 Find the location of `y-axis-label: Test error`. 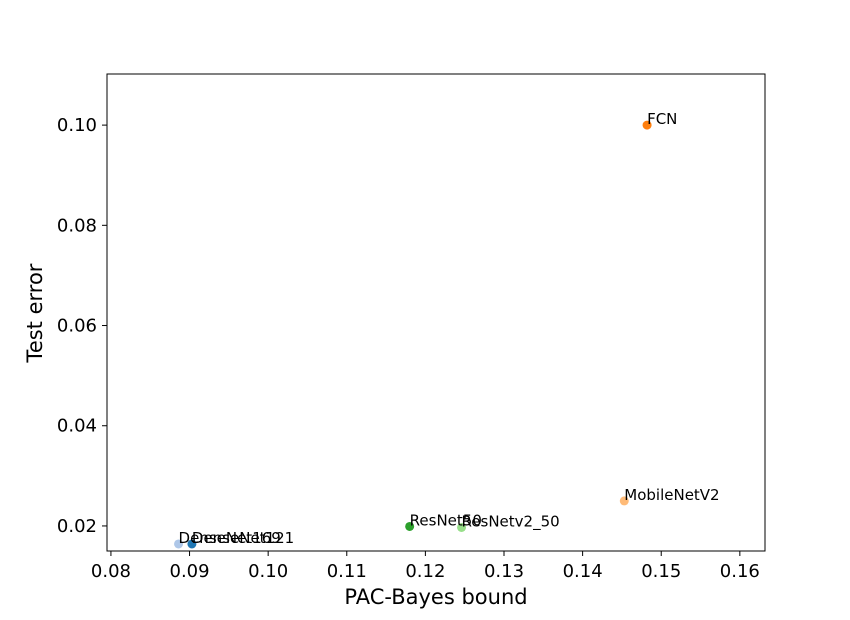

y-axis-label: Test error is located at coordinates (35, 313).